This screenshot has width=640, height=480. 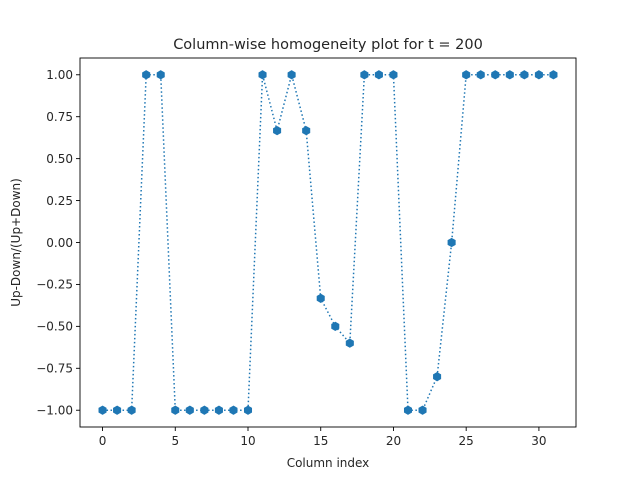 I want to click on y-tick-label: 0.50, so click(x=59, y=159).